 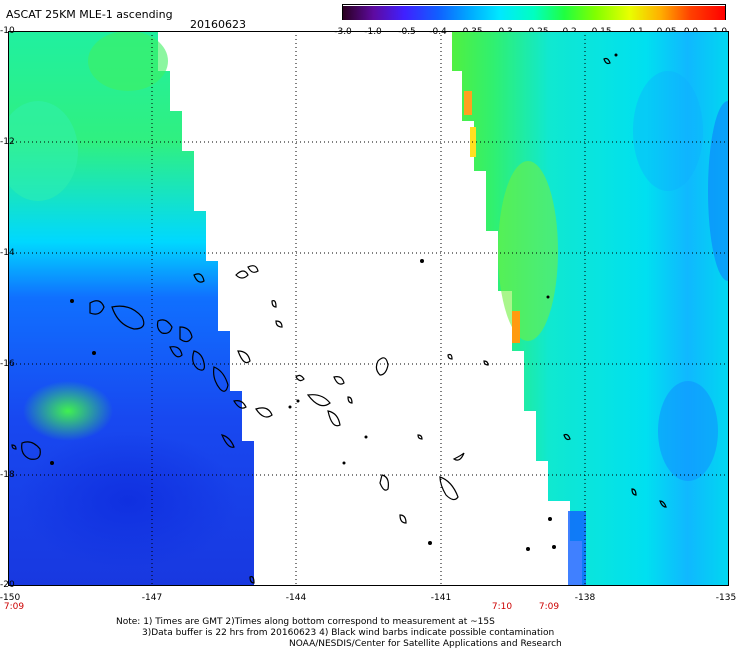 I want to click on lon-label: -141, so click(x=441, y=598).